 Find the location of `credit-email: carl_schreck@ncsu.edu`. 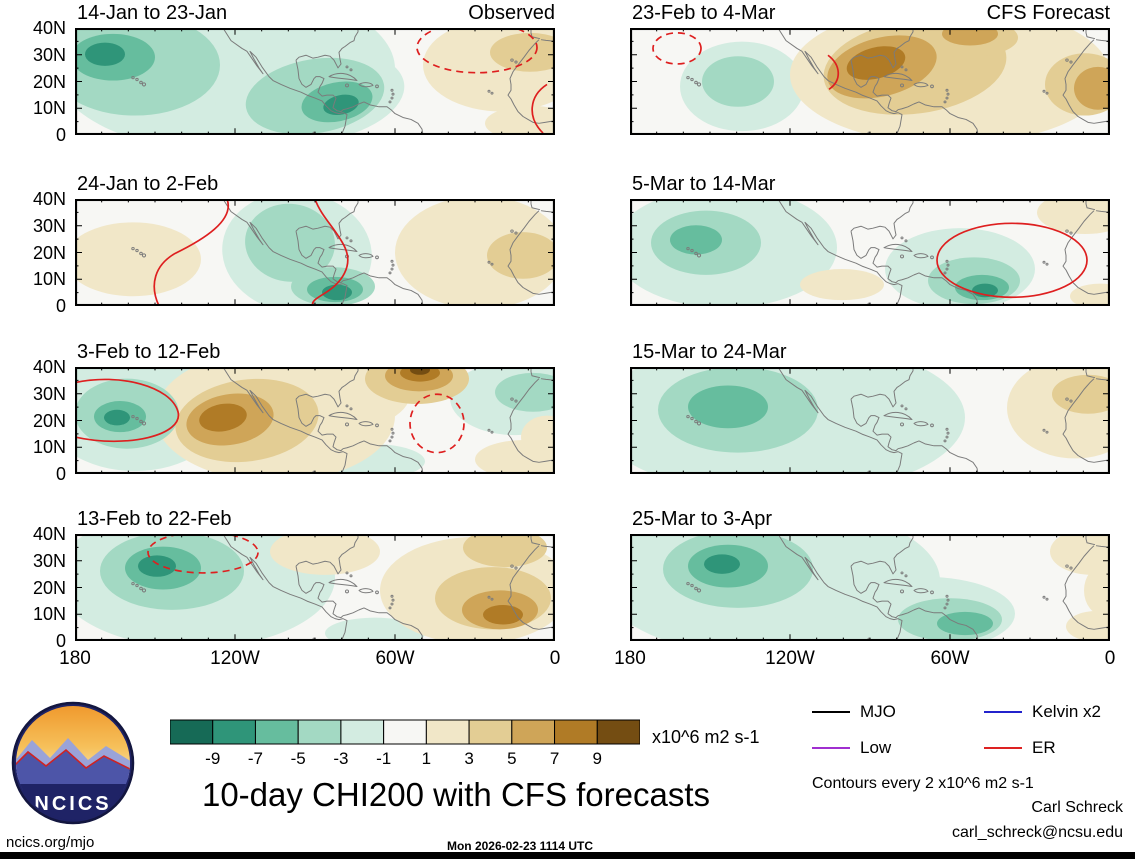

credit-email: carl_schreck@ncsu.edu is located at coordinates (1037, 832).